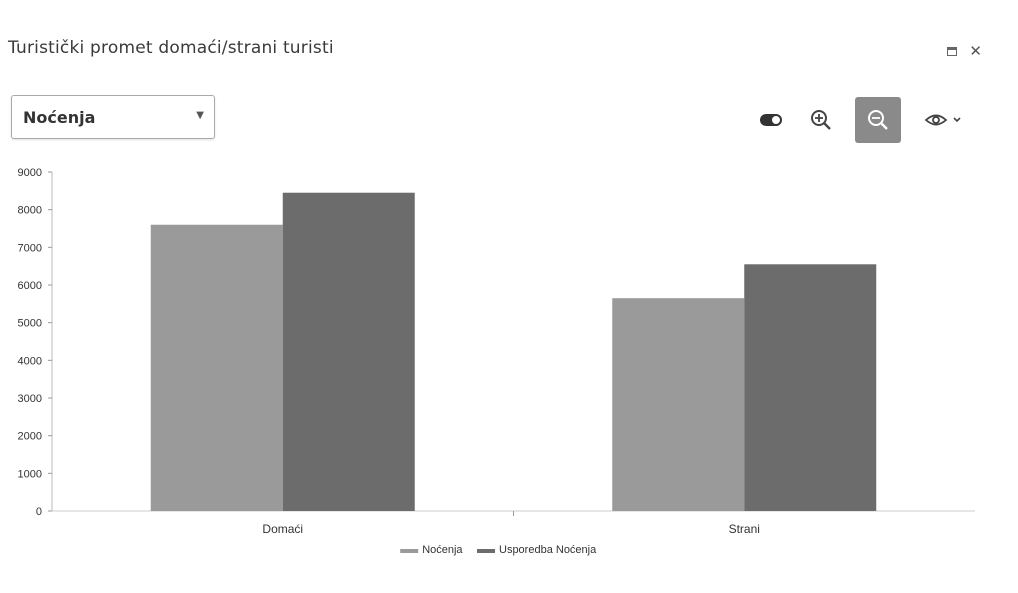  What do you see at coordinates (30, 286) in the screenshot?
I see `y-tick-label: 6000` at bounding box center [30, 286].